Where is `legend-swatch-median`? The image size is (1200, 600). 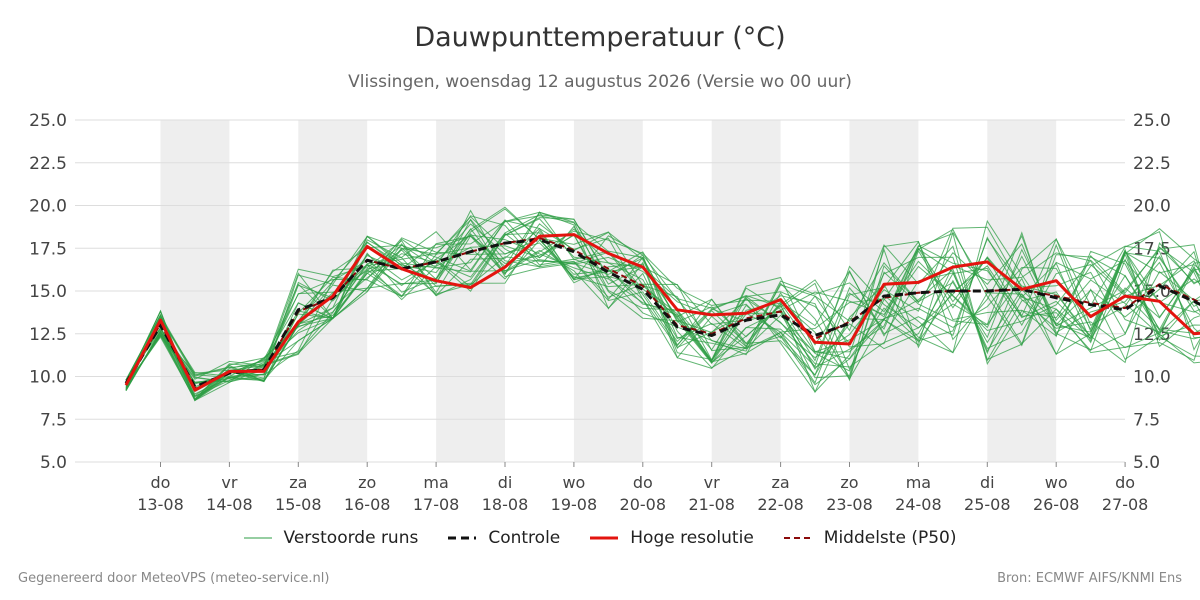 legend-swatch-median is located at coordinates (797, 538).